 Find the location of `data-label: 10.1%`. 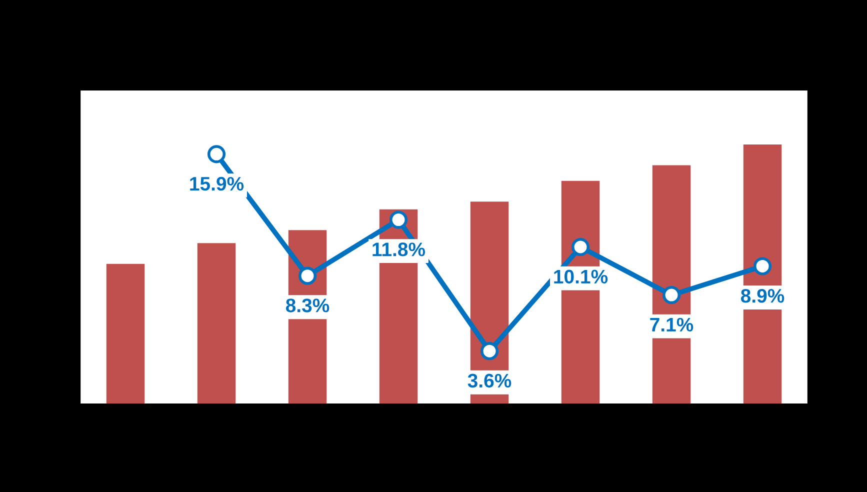

data-label: 10.1% is located at coordinates (581, 277).